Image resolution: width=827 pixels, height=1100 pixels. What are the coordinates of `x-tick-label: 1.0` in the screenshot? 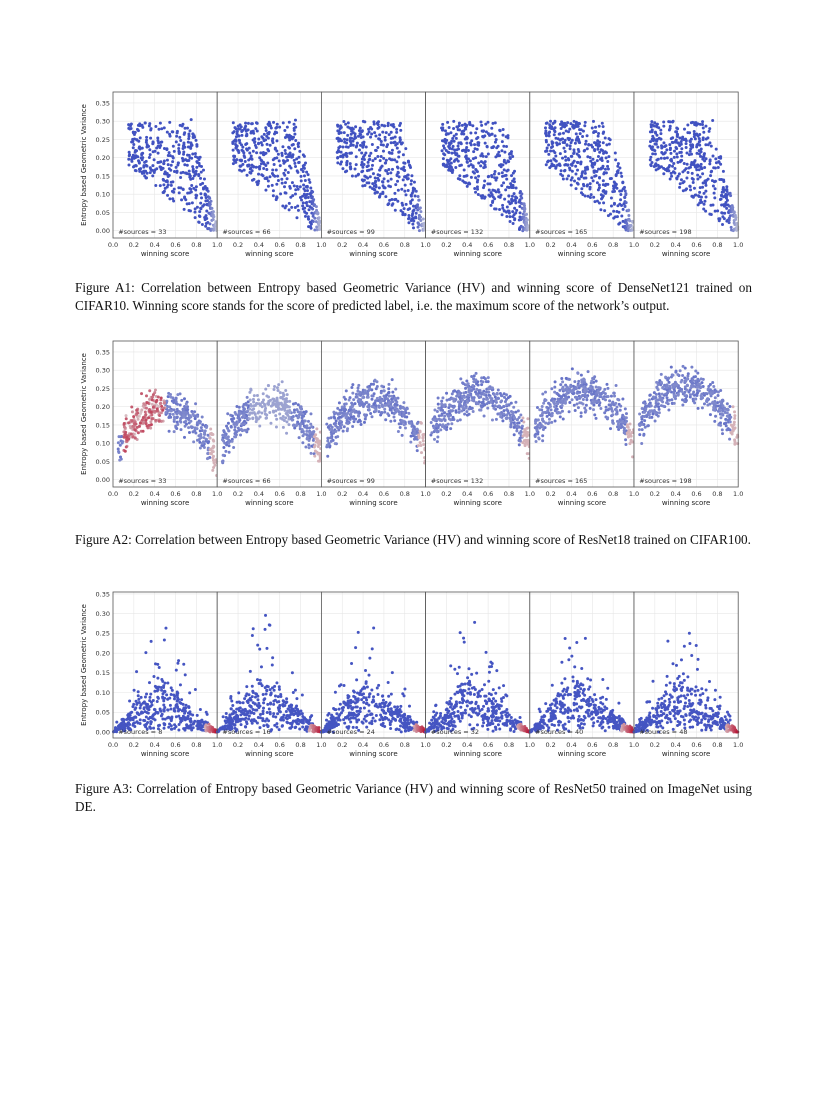 It's located at (425, 245).